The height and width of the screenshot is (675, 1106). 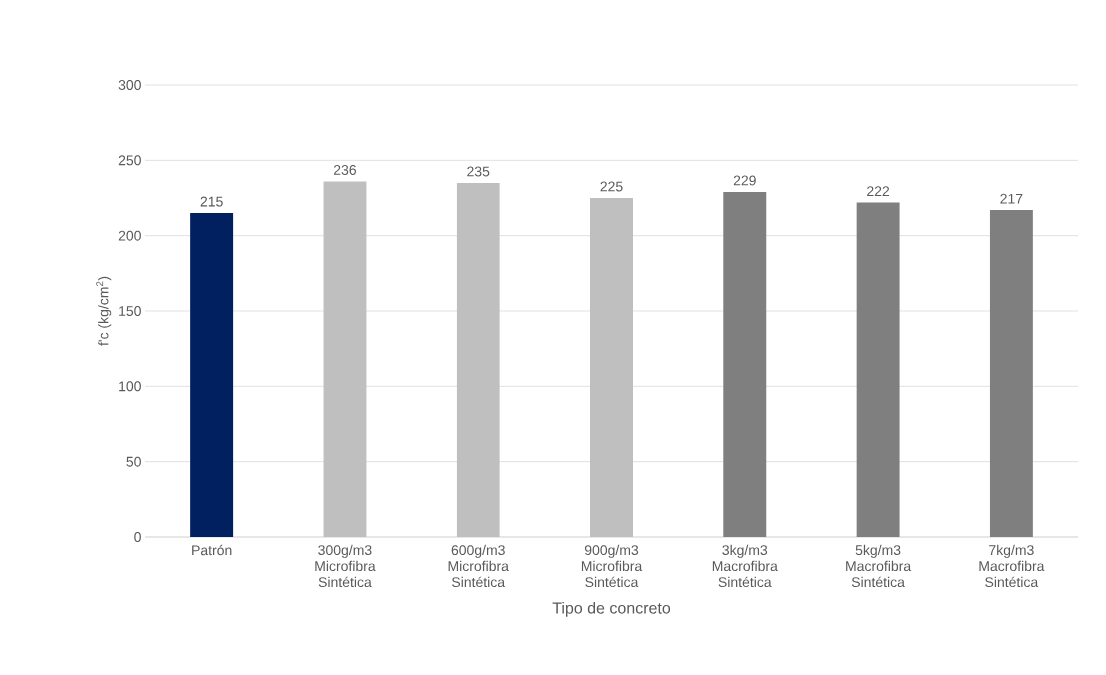 I want to click on x-tick-label: 3kg/m3 Macrofibra Sintética, so click(x=745, y=566).